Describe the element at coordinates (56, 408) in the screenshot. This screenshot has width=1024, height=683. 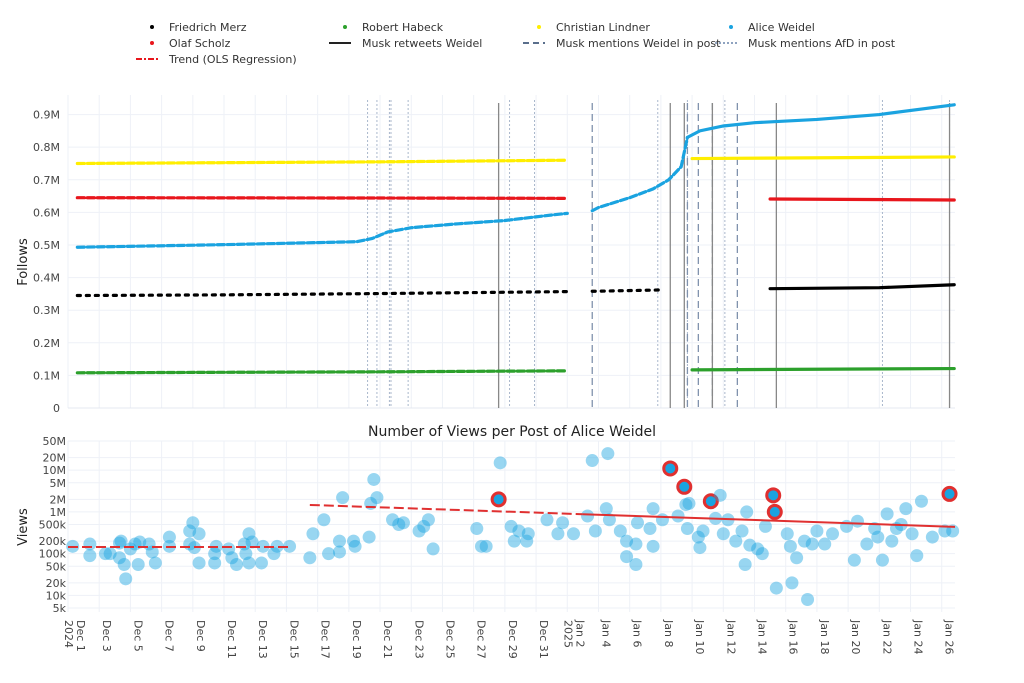
I see `y-tick-label: 0` at that location.